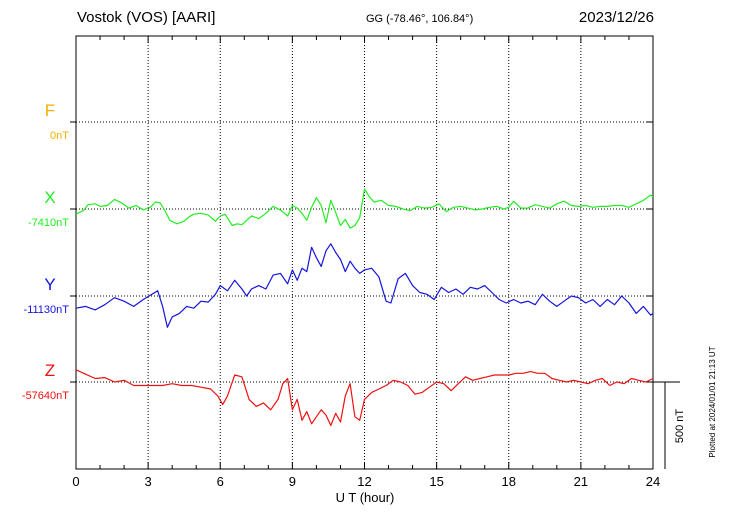 The width and height of the screenshot is (730, 520). Describe the element at coordinates (509, 481) in the screenshot. I see `x-tick-label: 18` at that location.